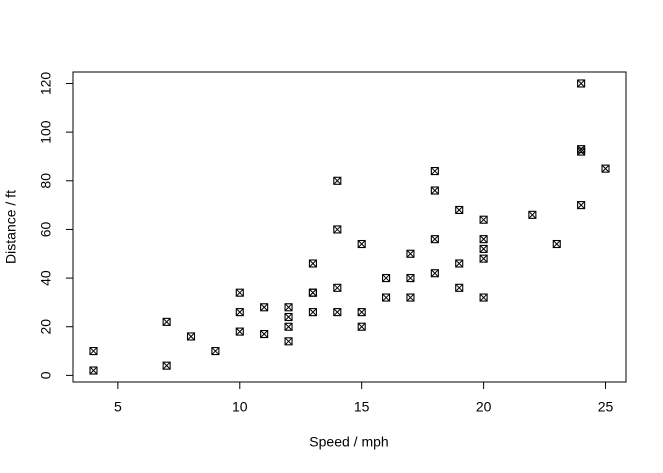 This screenshot has height=473, width=663. Describe the element at coordinates (46, 84) in the screenshot. I see `y-tick-label: 120` at that location.